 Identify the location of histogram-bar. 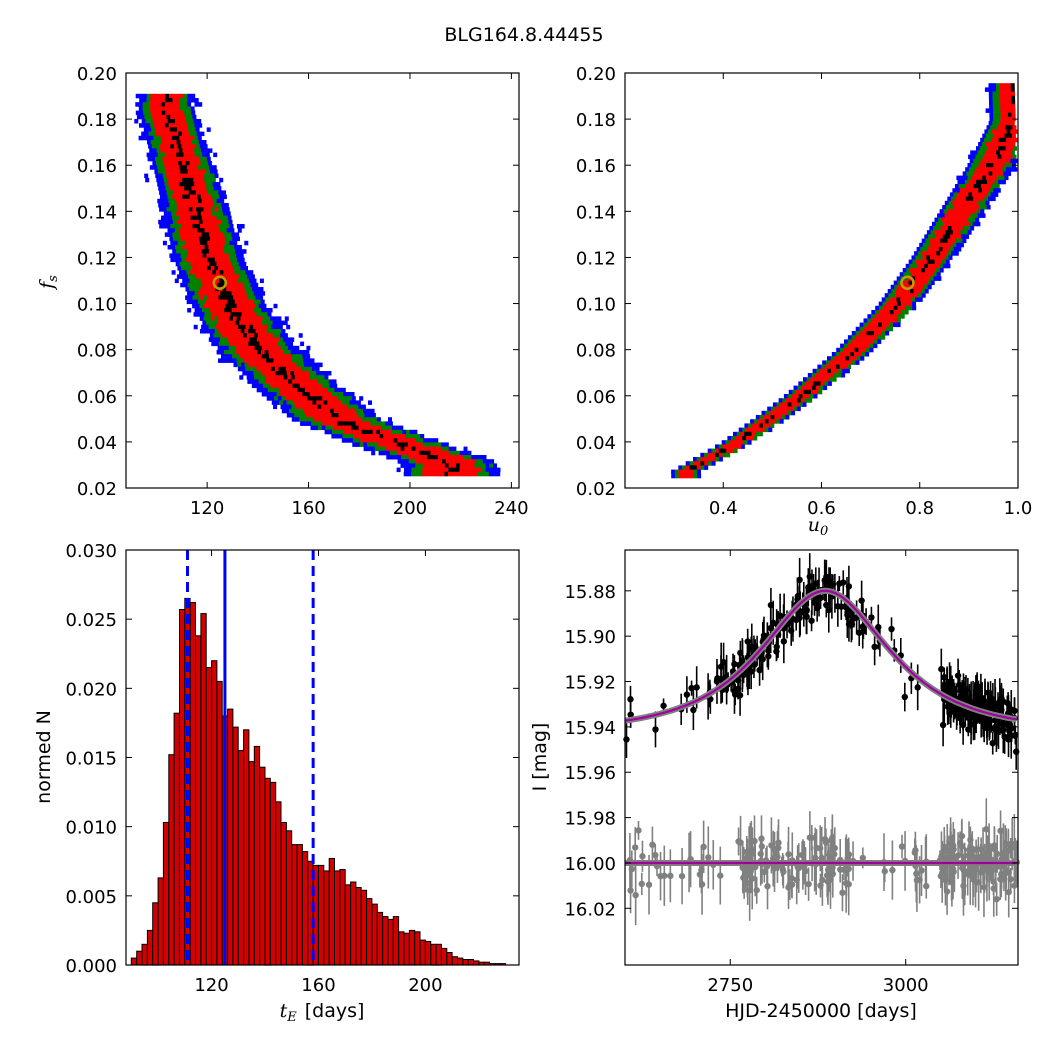
(150, 947).